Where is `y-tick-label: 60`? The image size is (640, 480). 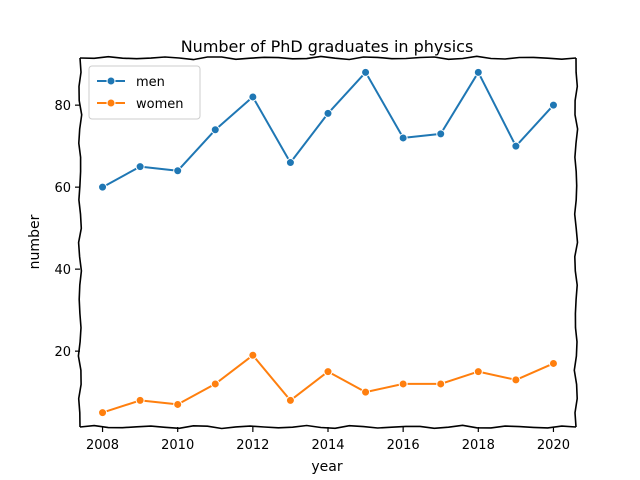 y-tick-label: 60 is located at coordinates (62, 188).